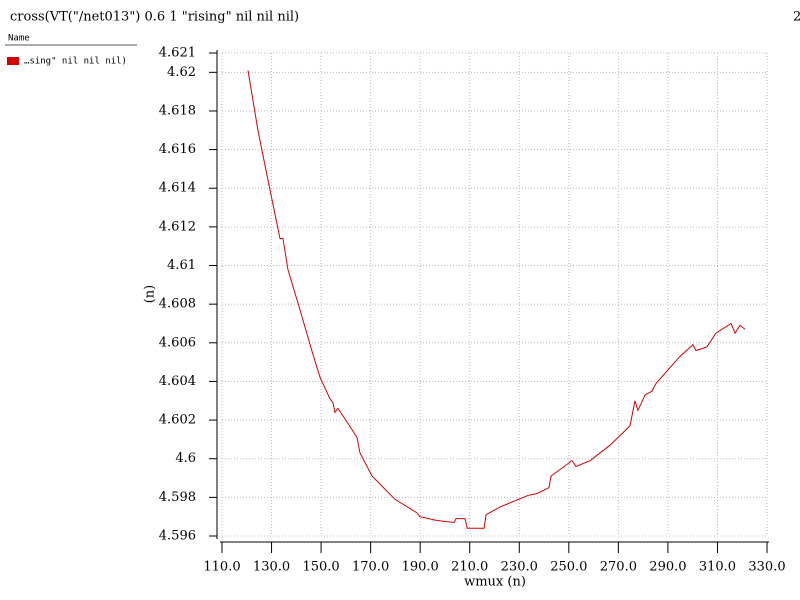 The width and height of the screenshot is (800, 600). What do you see at coordinates (495, 582) in the screenshot?
I see `x-axis-label: wmux (n)` at bounding box center [495, 582].